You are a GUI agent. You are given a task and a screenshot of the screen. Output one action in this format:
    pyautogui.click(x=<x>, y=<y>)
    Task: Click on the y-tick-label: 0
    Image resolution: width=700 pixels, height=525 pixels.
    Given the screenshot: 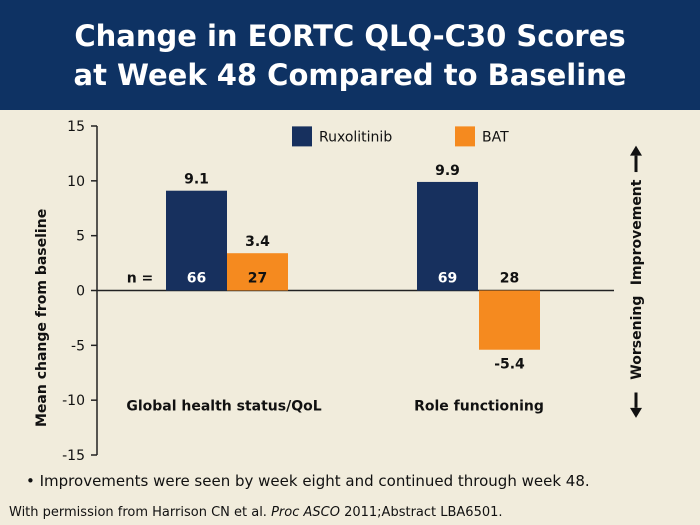 What is the action you would take?
    pyautogui.click(x=80, y=292)
    